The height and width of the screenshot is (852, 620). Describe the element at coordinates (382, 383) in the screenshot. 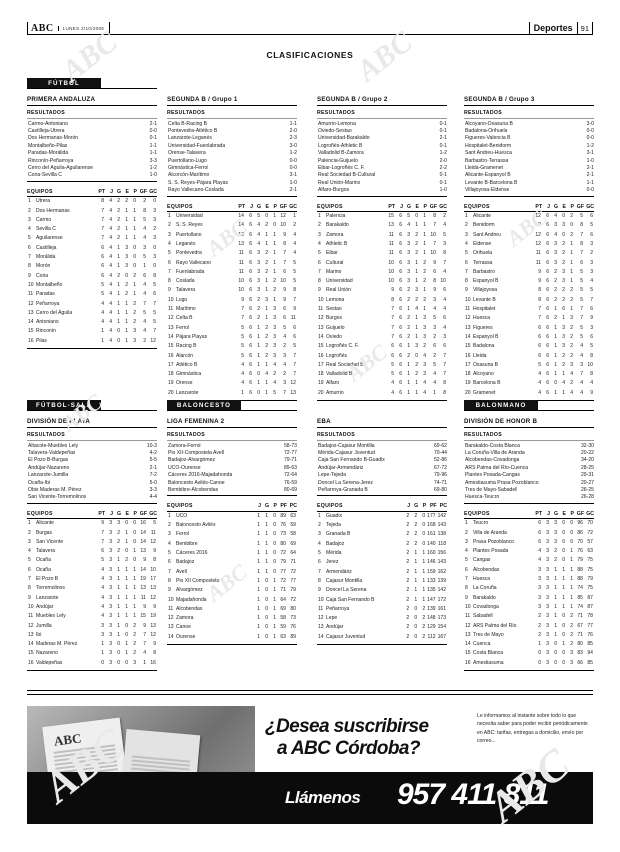

I see `table-row: 19 Alfaro 4 6 1 1 4 4 8` at that location.